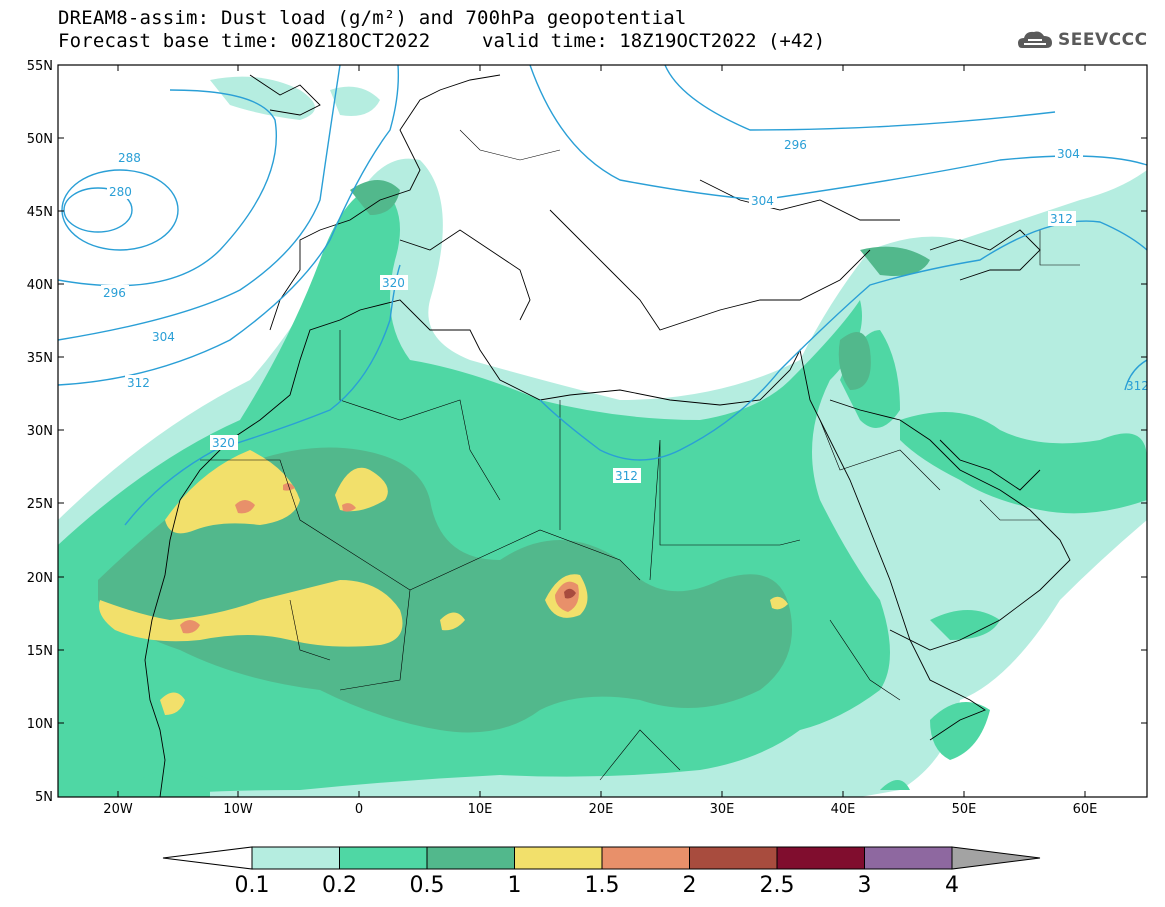  Describe the element at coordinates (244, 41) in the screenshot. I see `base-time-label: Forecast base time: 00Z18OCT2022` at that location.